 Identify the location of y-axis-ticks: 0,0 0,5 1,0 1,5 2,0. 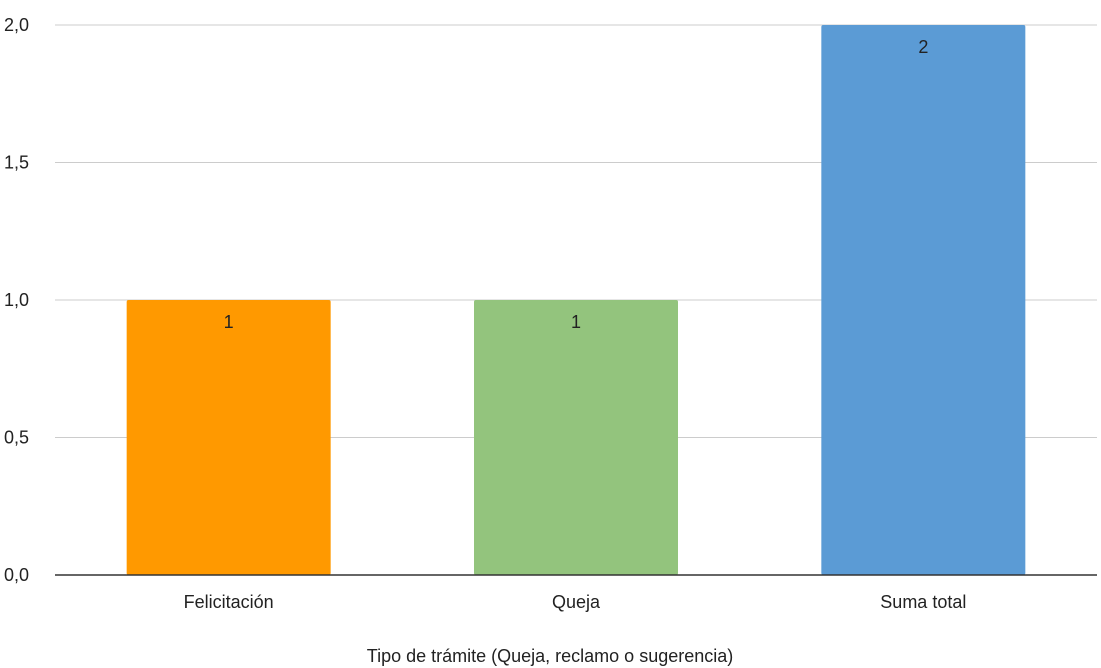
(16, 300).